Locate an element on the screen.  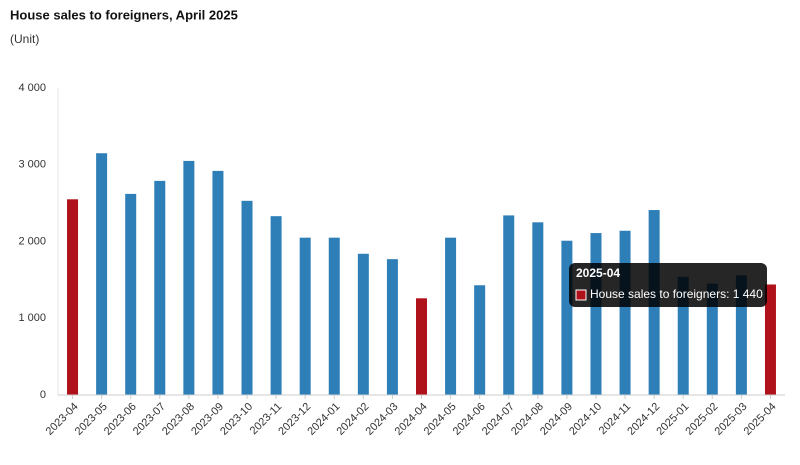
y-tick-label: 2 000 is located at coordinates (32, 241).